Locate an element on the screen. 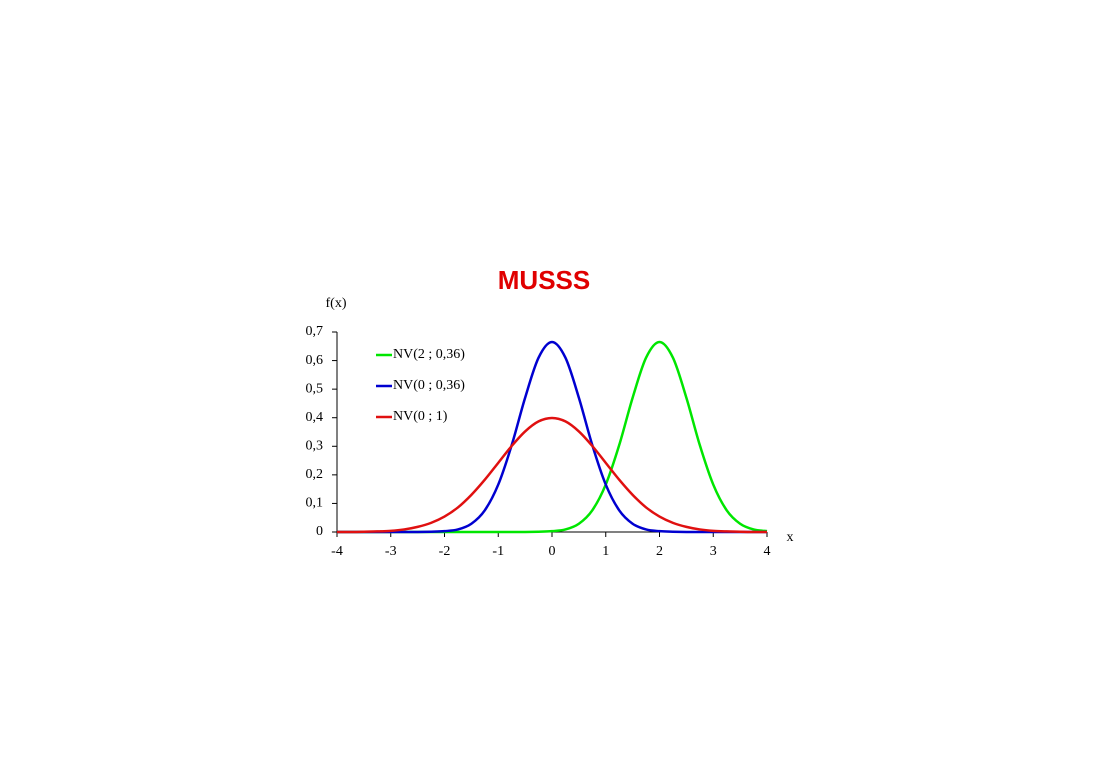 The height and width of the screenshot is (783, 1112). x-tick-label: 0 is located at coordinates (552, 551).